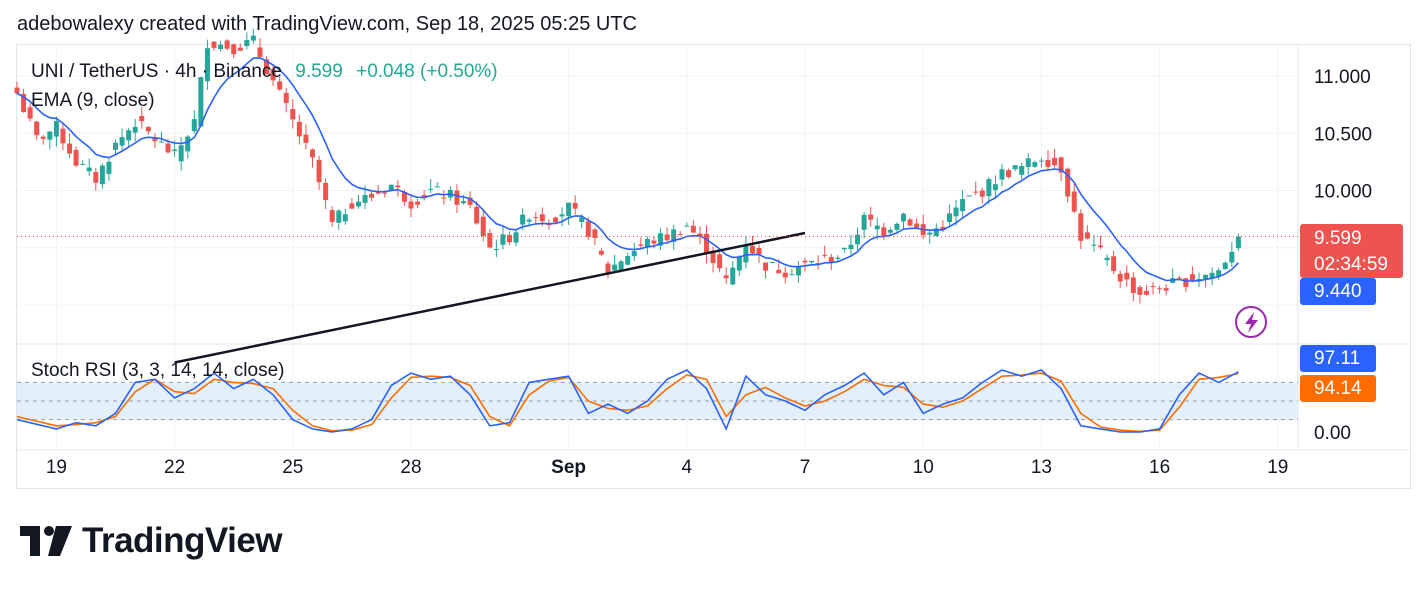 This screenshot has width=1428, height=591. I want to click on time-axis-label: 7, so click(805, 467).